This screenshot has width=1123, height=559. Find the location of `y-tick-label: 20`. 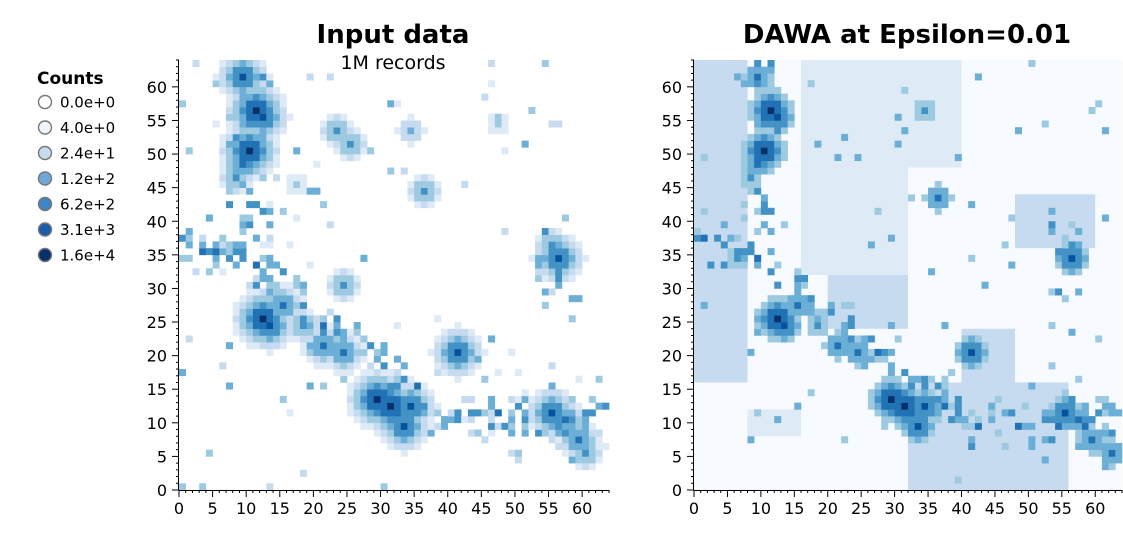

y-tick-label: 20 is located at coordinates (672, 356).